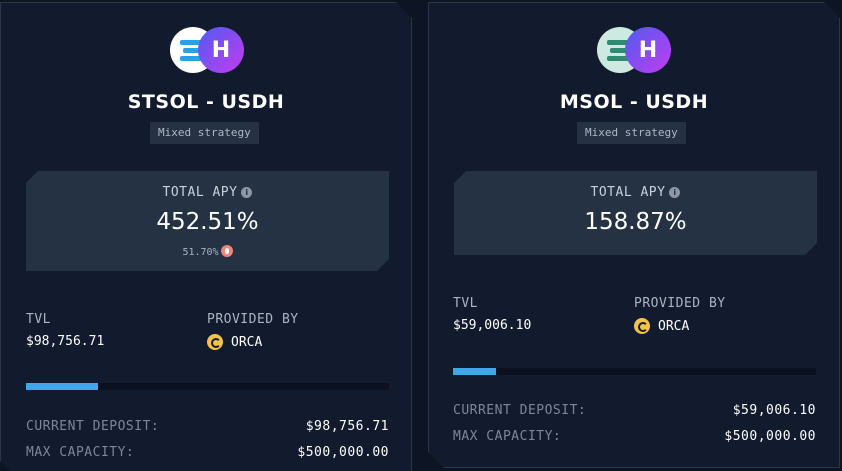 The height and width of the screenshot is (471, 842). Describe the element at coordinates (227, 251) in the screenshot. I see `fire-icon` at that location.